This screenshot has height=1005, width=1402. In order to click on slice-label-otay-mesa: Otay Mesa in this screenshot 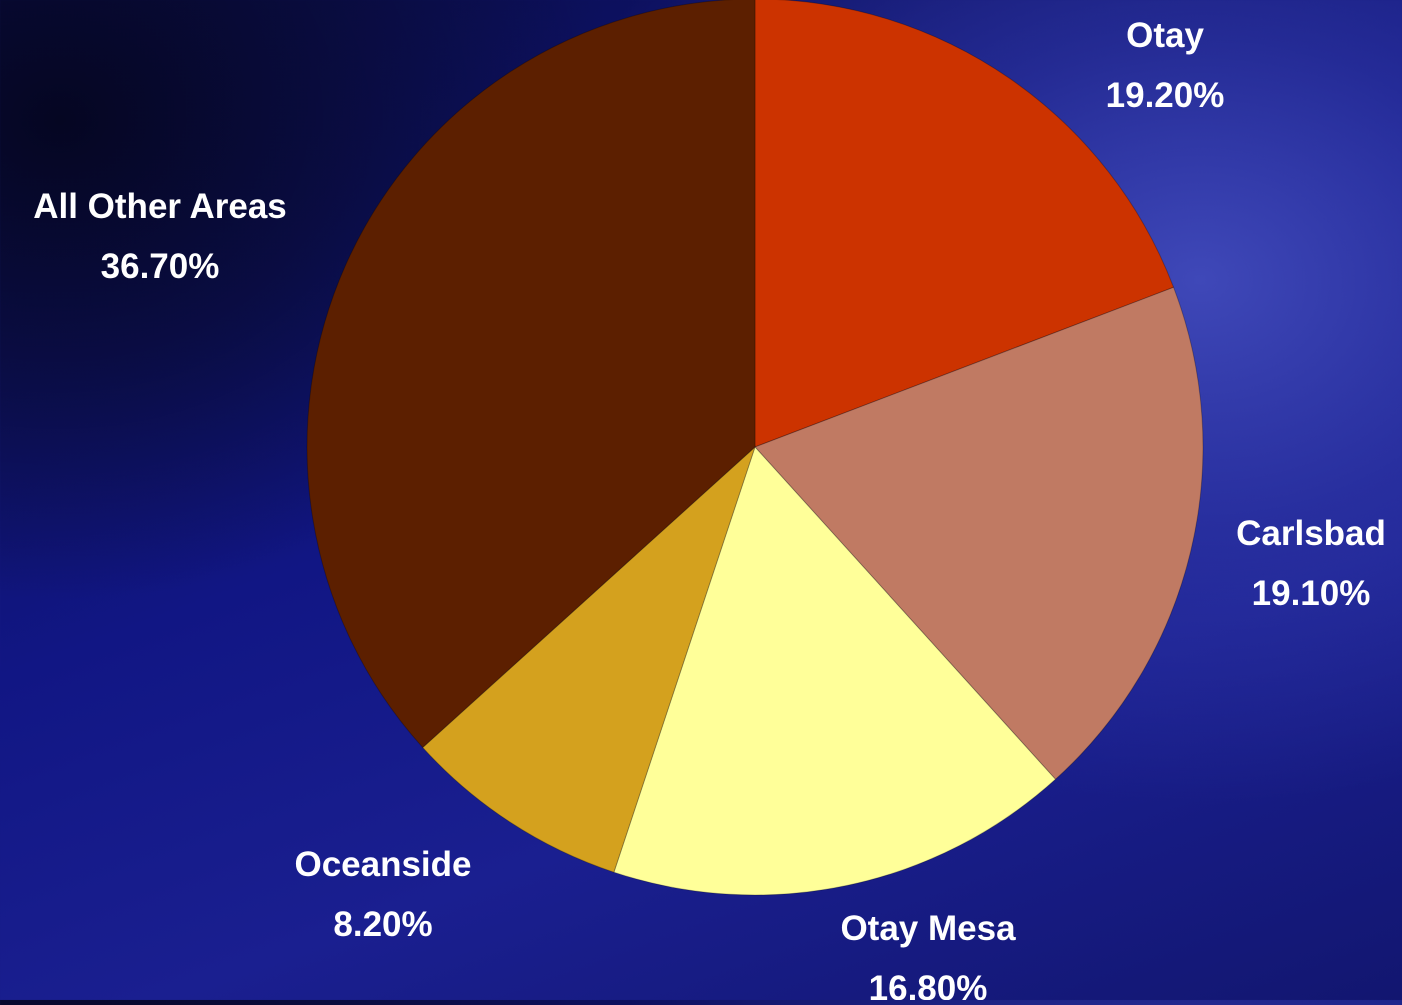, I will do `click(928, 928)`.